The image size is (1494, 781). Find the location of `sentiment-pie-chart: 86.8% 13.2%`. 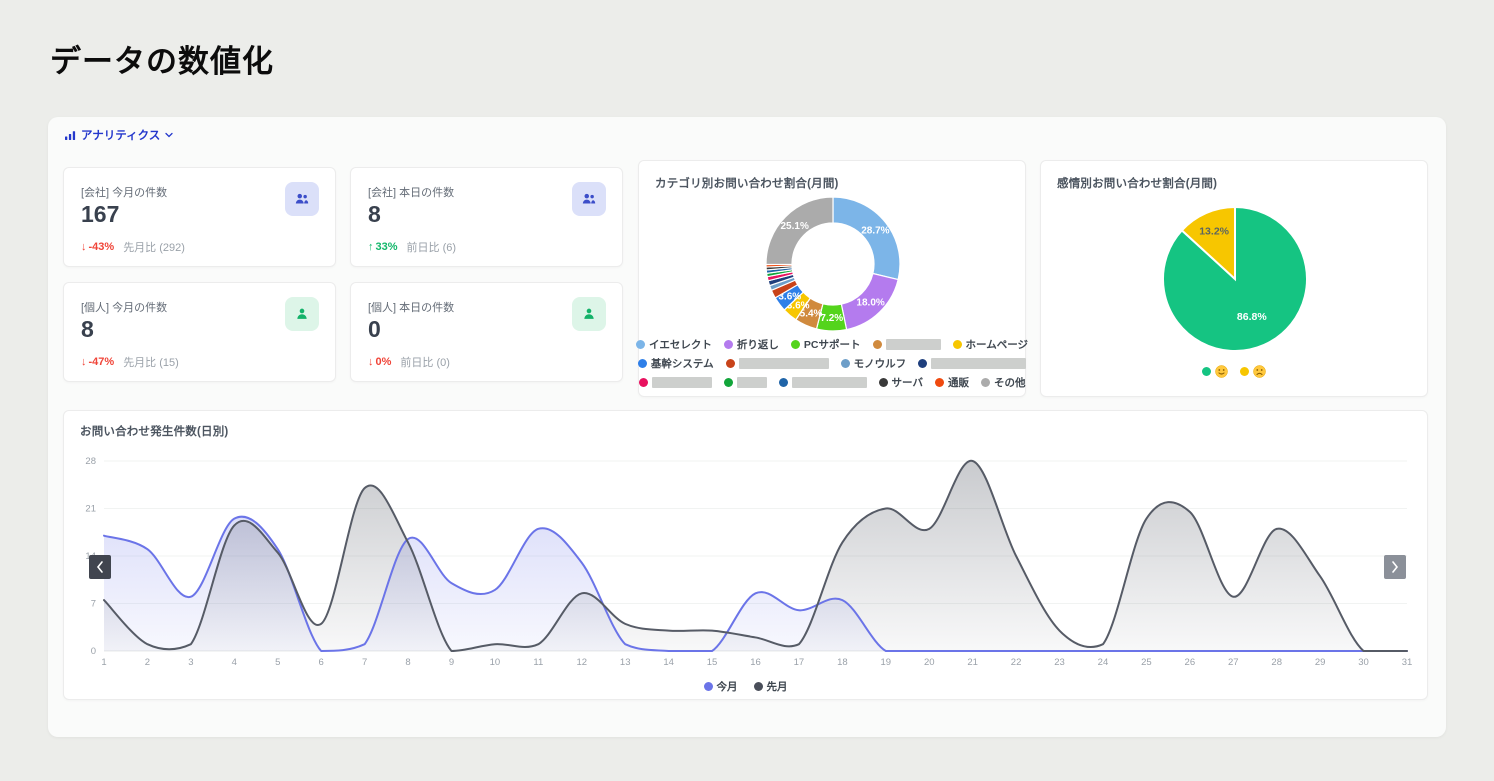

sentiment-pie-chart: 86.8% 13.2% is located at coordinates (1235, 278).